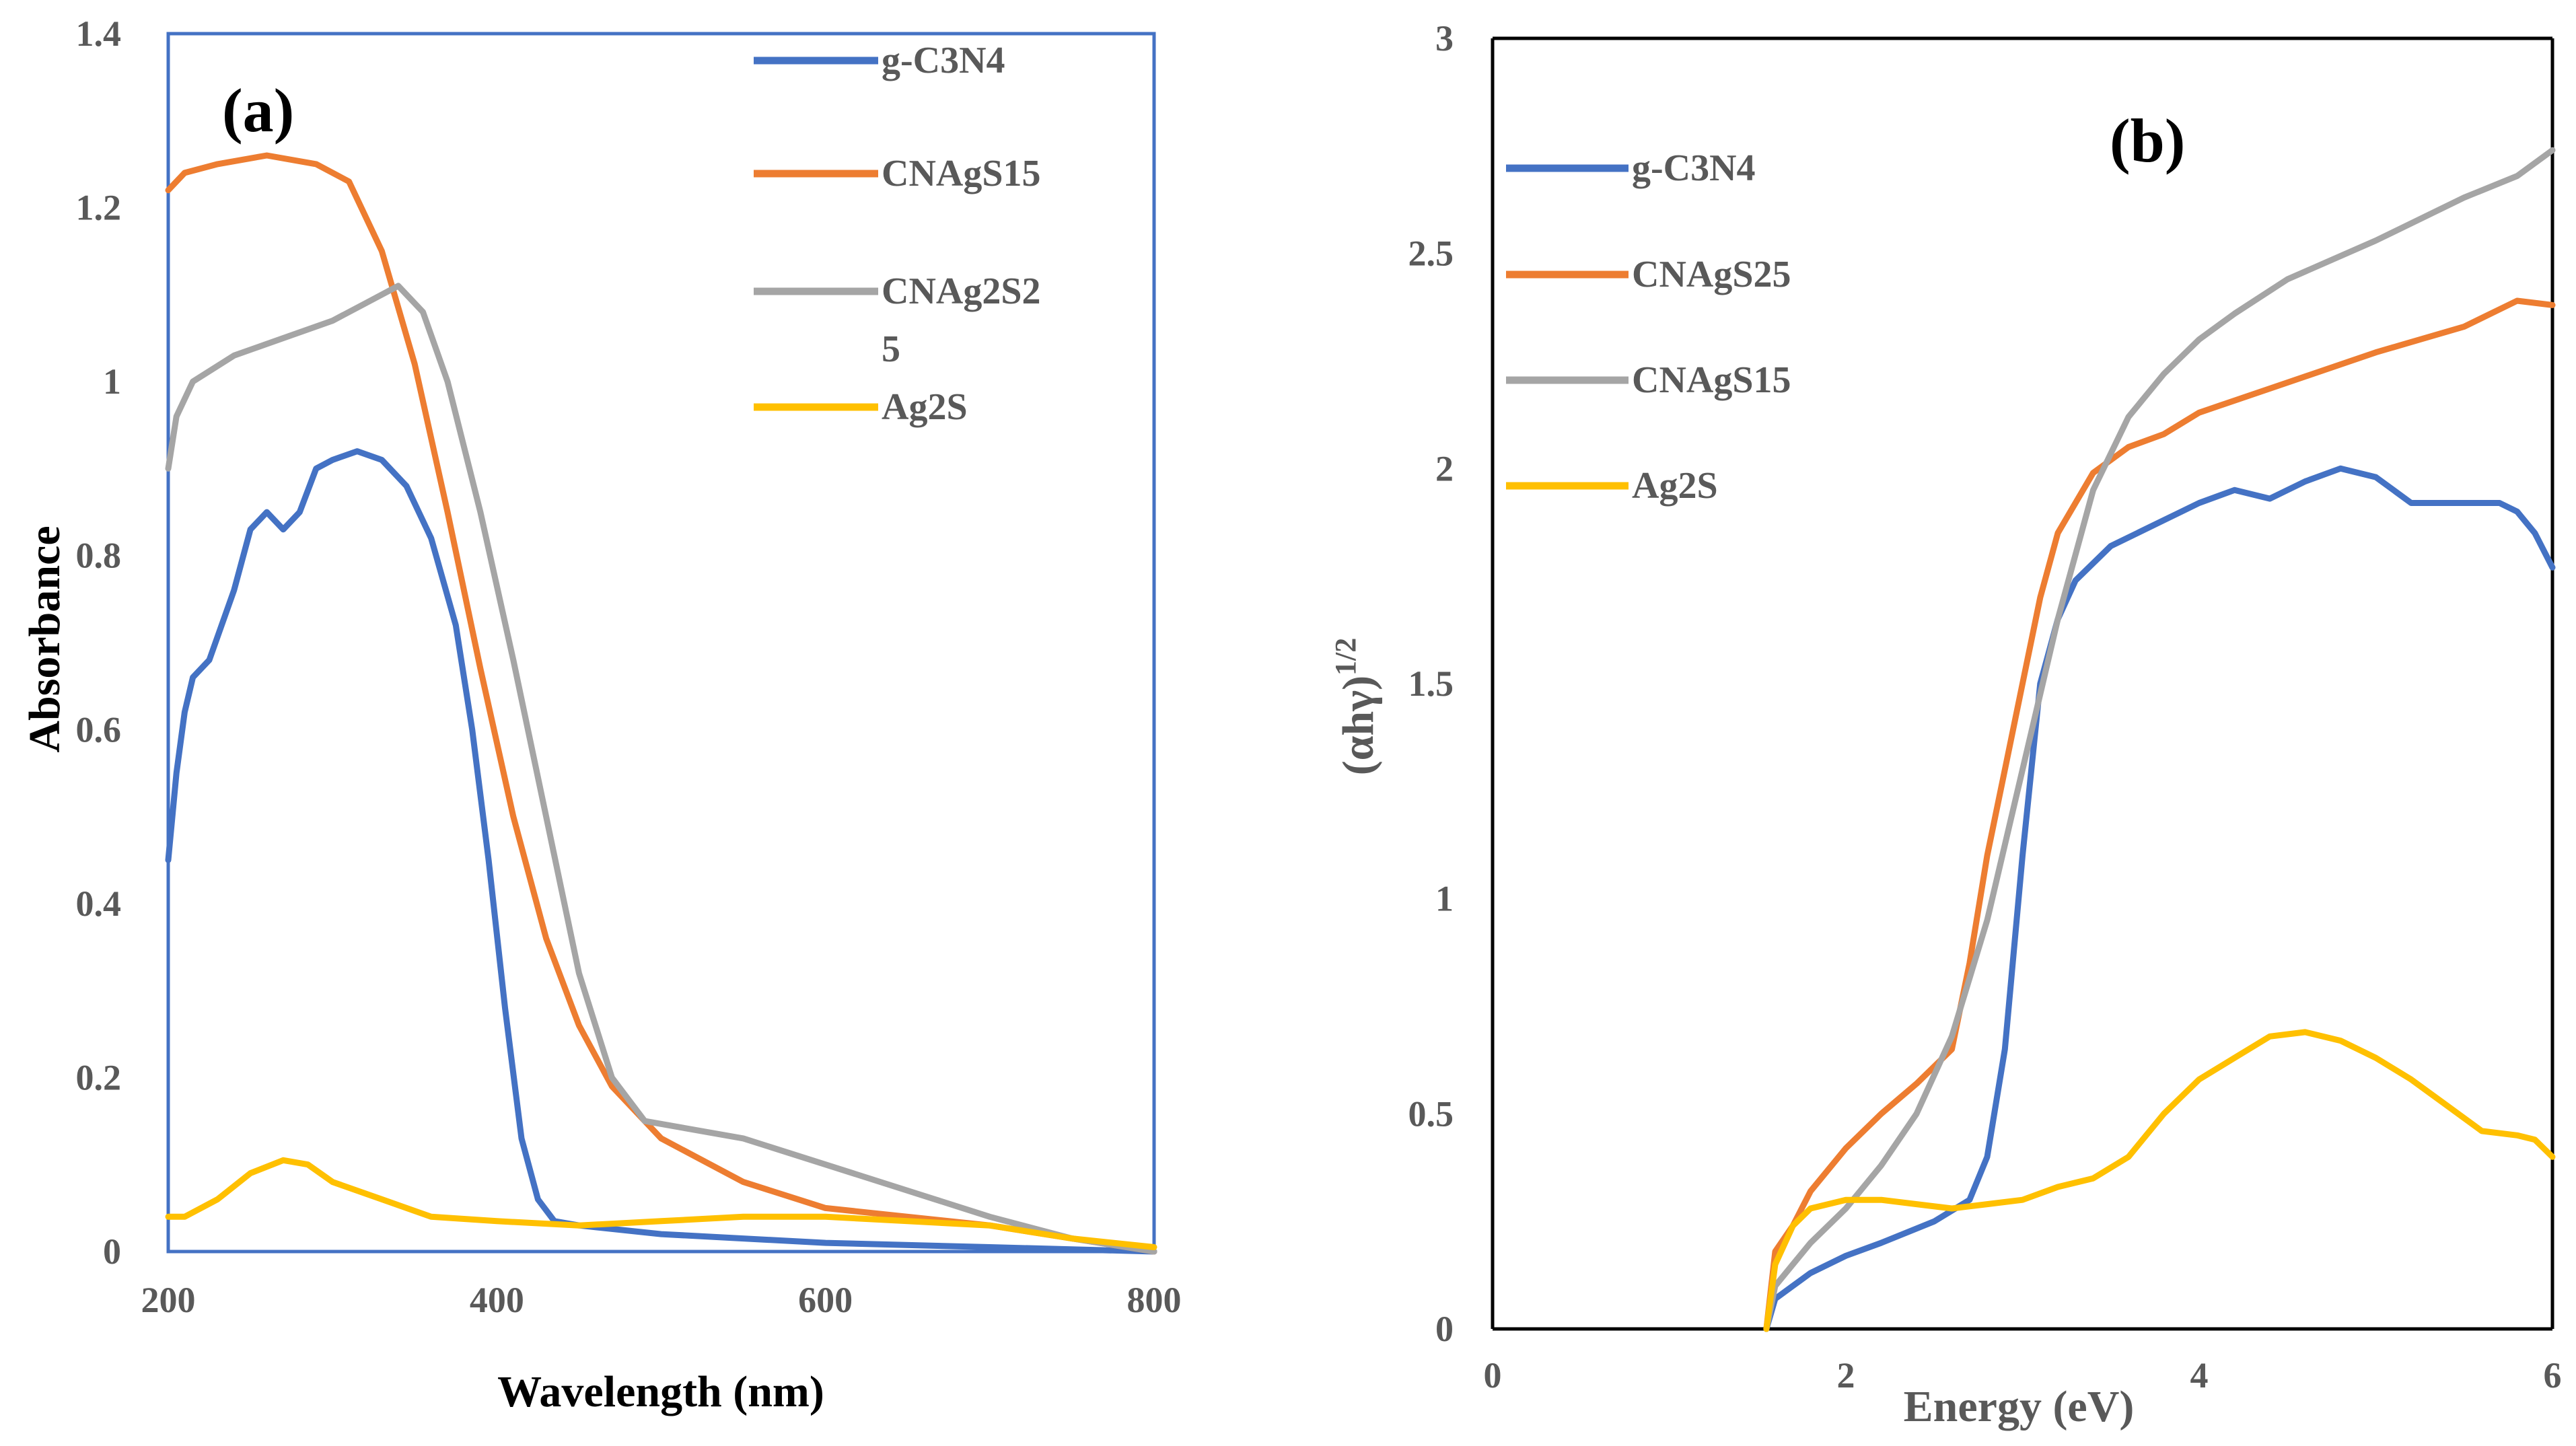 The height and width of the screenshot is (1446, 2576). Describe the element at coordinates (1431, 1114) in the screenshot. I see `panel-b-y-tick-label: 0.5` at that location.